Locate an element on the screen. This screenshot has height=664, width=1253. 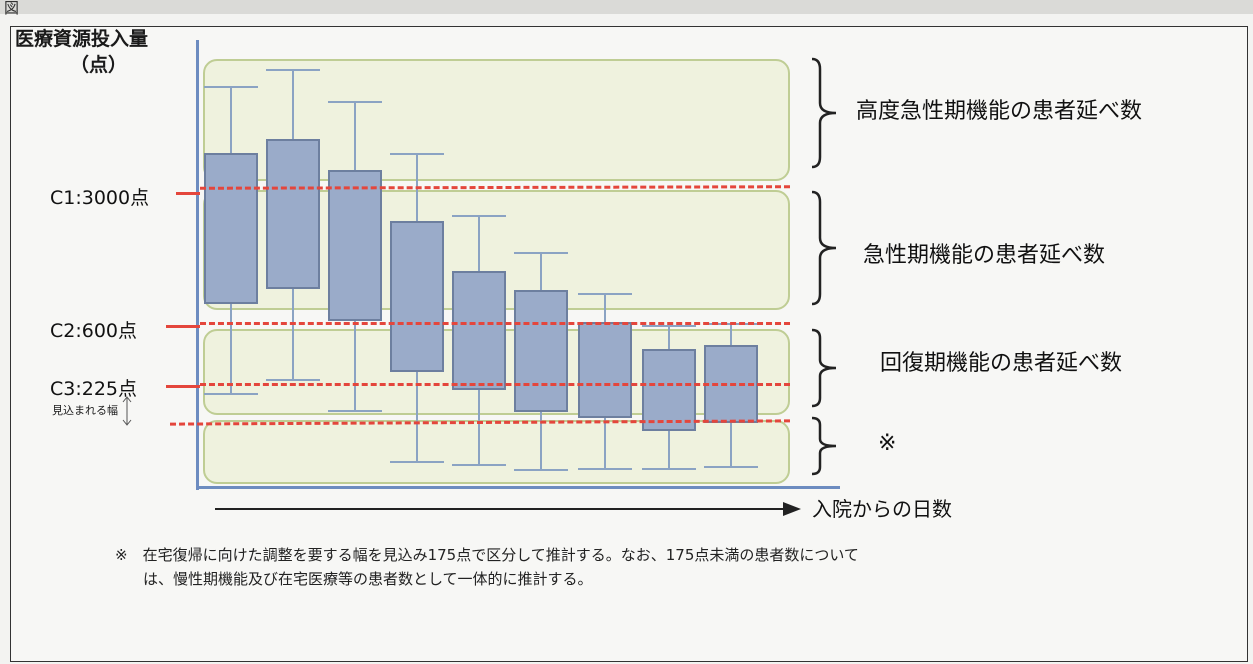
brace-high-acute is located at coordinates (824, 113).